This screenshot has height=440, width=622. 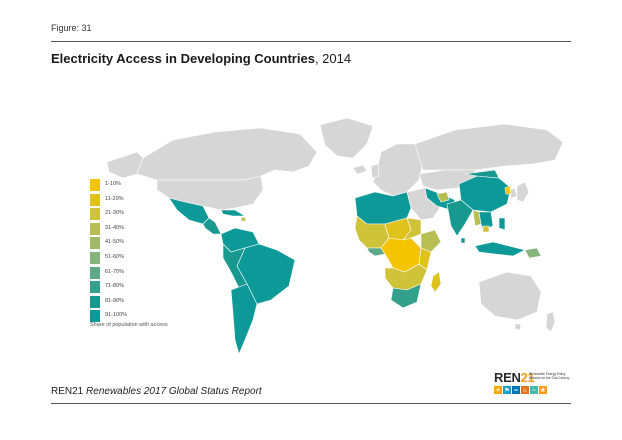 I want to click on title-year: , 2014, so click(x=333, y=58).